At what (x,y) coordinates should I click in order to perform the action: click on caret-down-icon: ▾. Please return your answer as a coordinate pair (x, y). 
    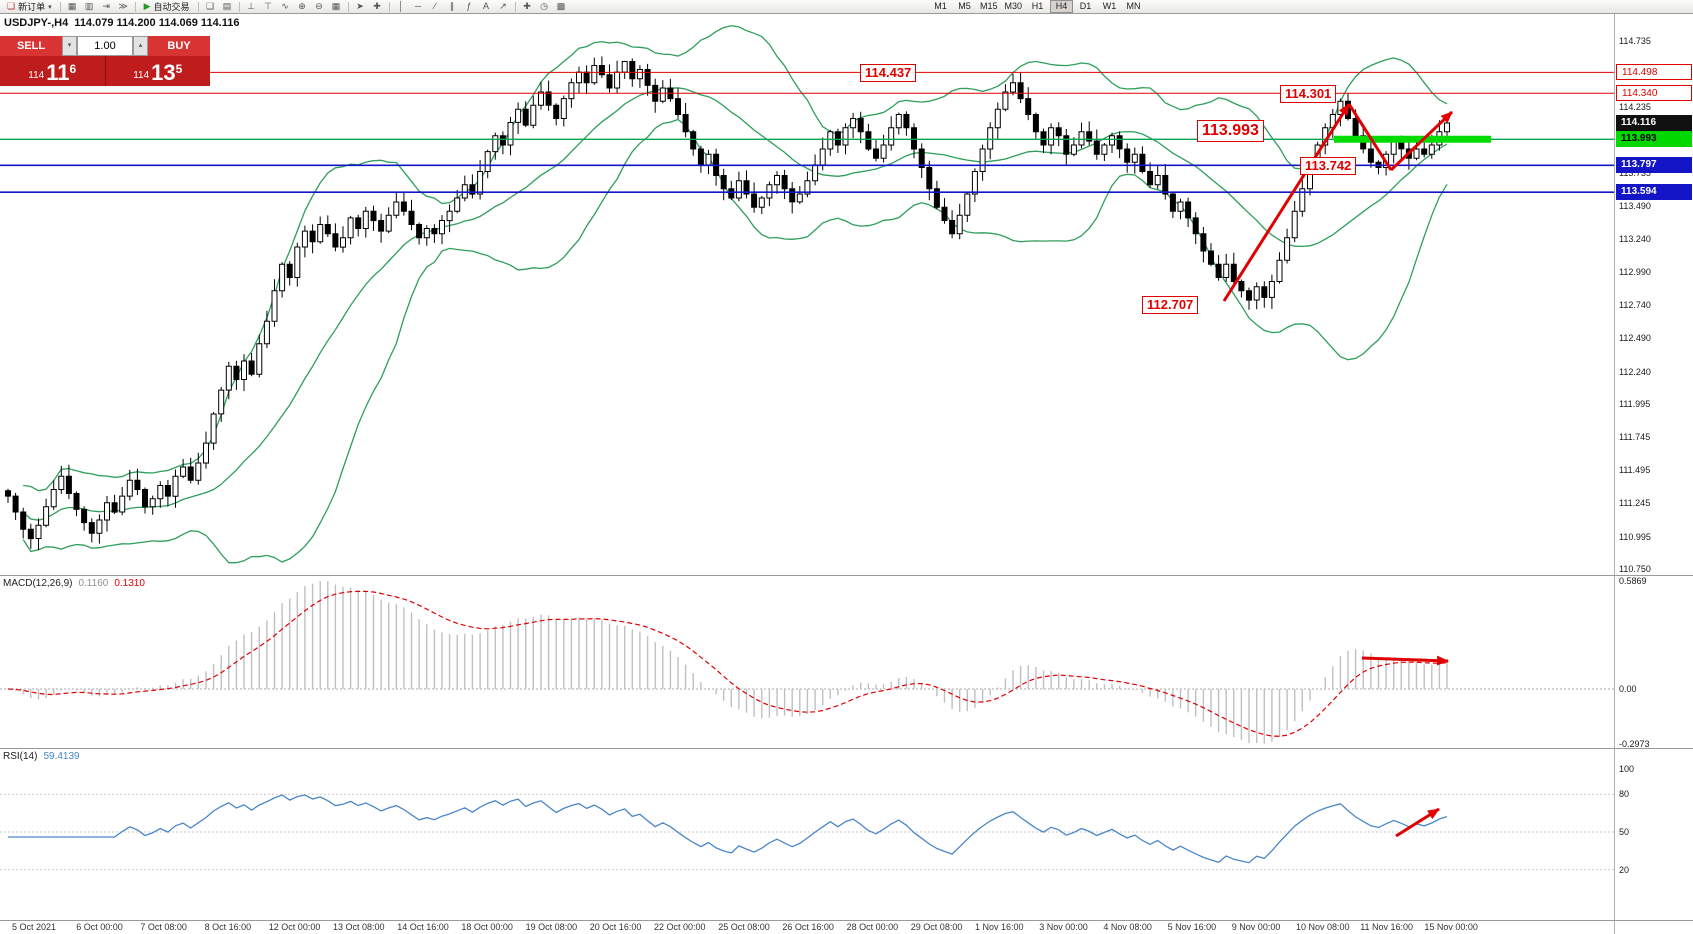
    Looking at the image, I should click on (50, 7).